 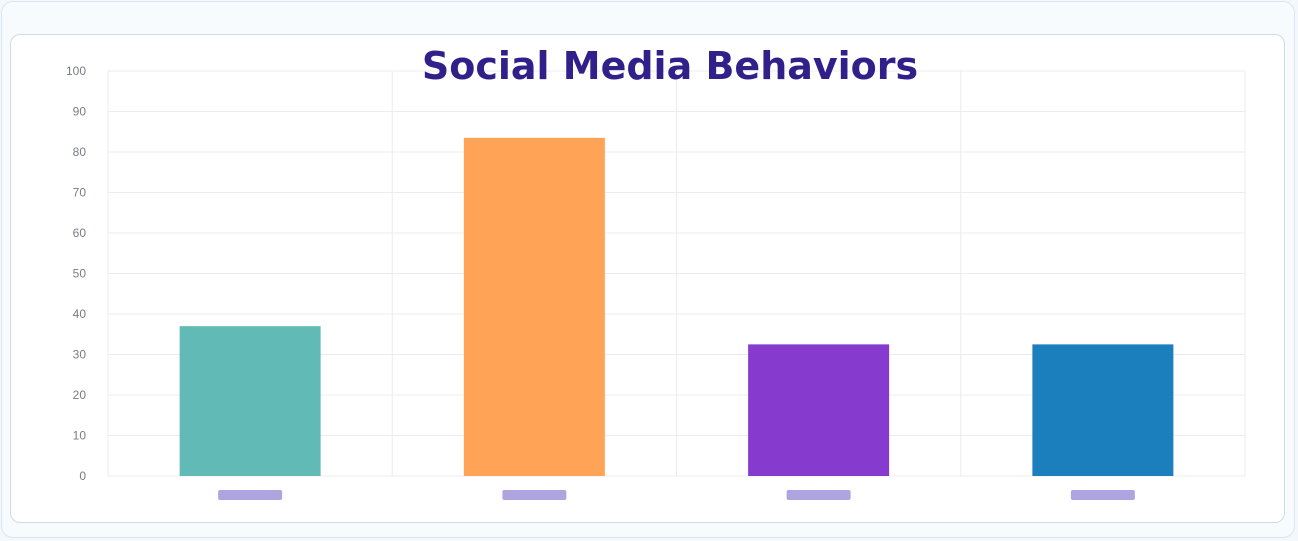 I want to click on x-axis-labels, so click(x=676, y=495).